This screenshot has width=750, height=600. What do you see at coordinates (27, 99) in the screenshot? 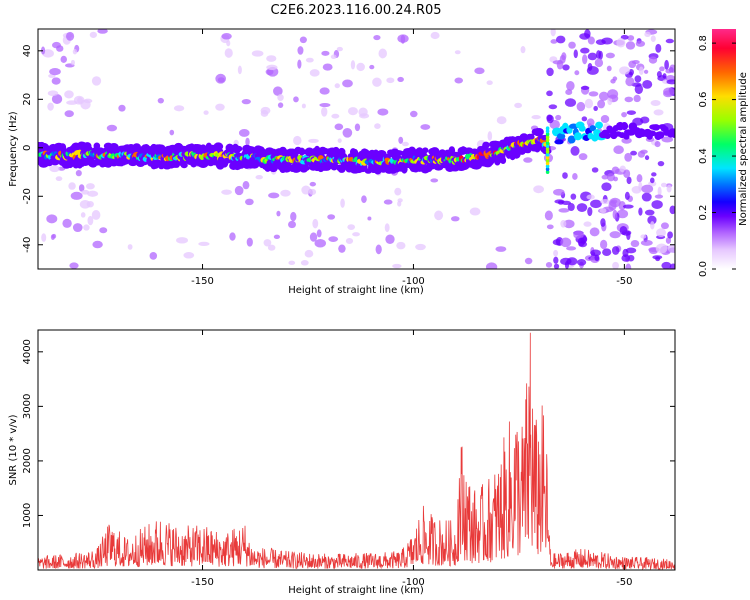
I see `y-tick-label: 20` at bounding box center [27, 99].